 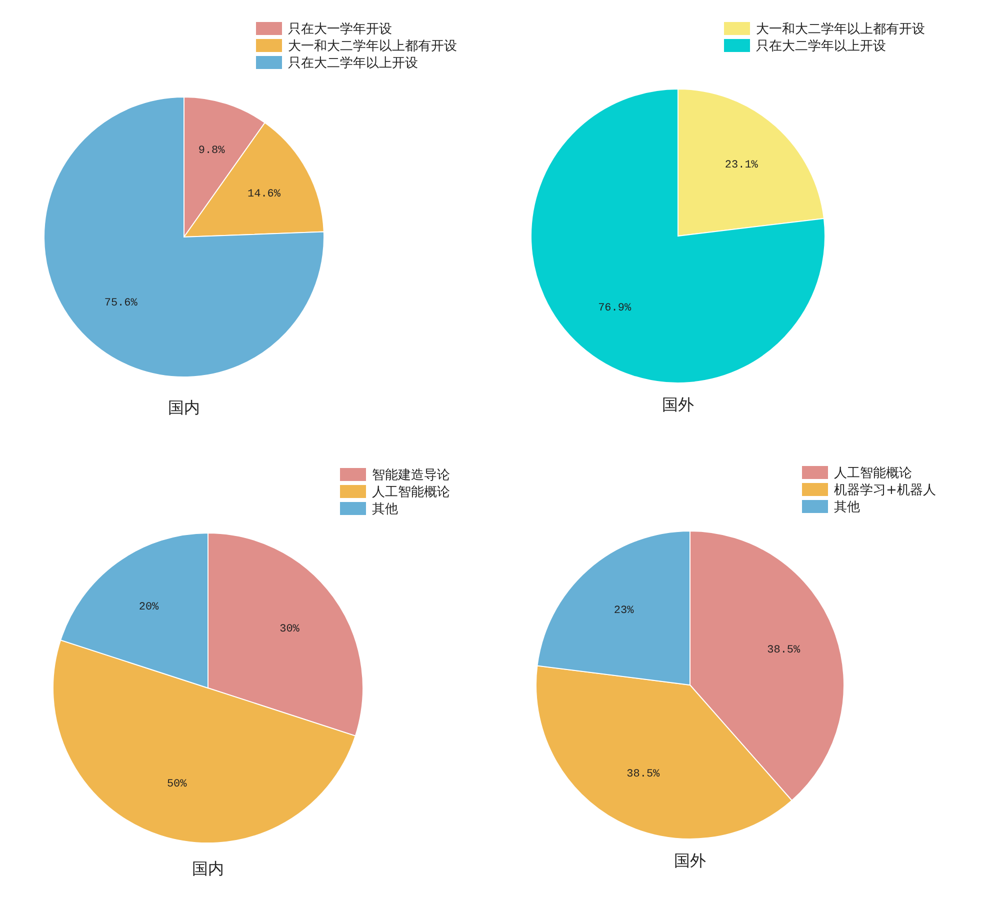 I want to click on legend-label: 智能建造导论, so click(x=411, y=475).